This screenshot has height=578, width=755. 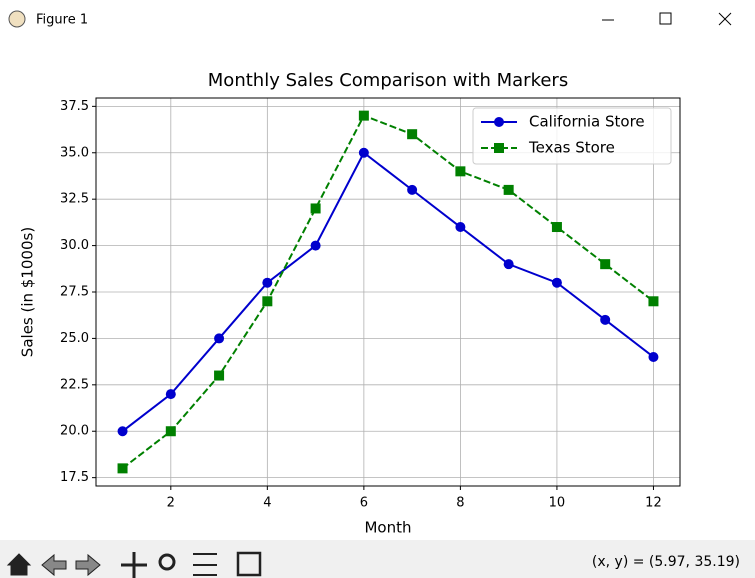 What do you see at coordinates (460, 503) in the screenshot?
I see `x-tick-label: 8` at bounding box center [460, 503].